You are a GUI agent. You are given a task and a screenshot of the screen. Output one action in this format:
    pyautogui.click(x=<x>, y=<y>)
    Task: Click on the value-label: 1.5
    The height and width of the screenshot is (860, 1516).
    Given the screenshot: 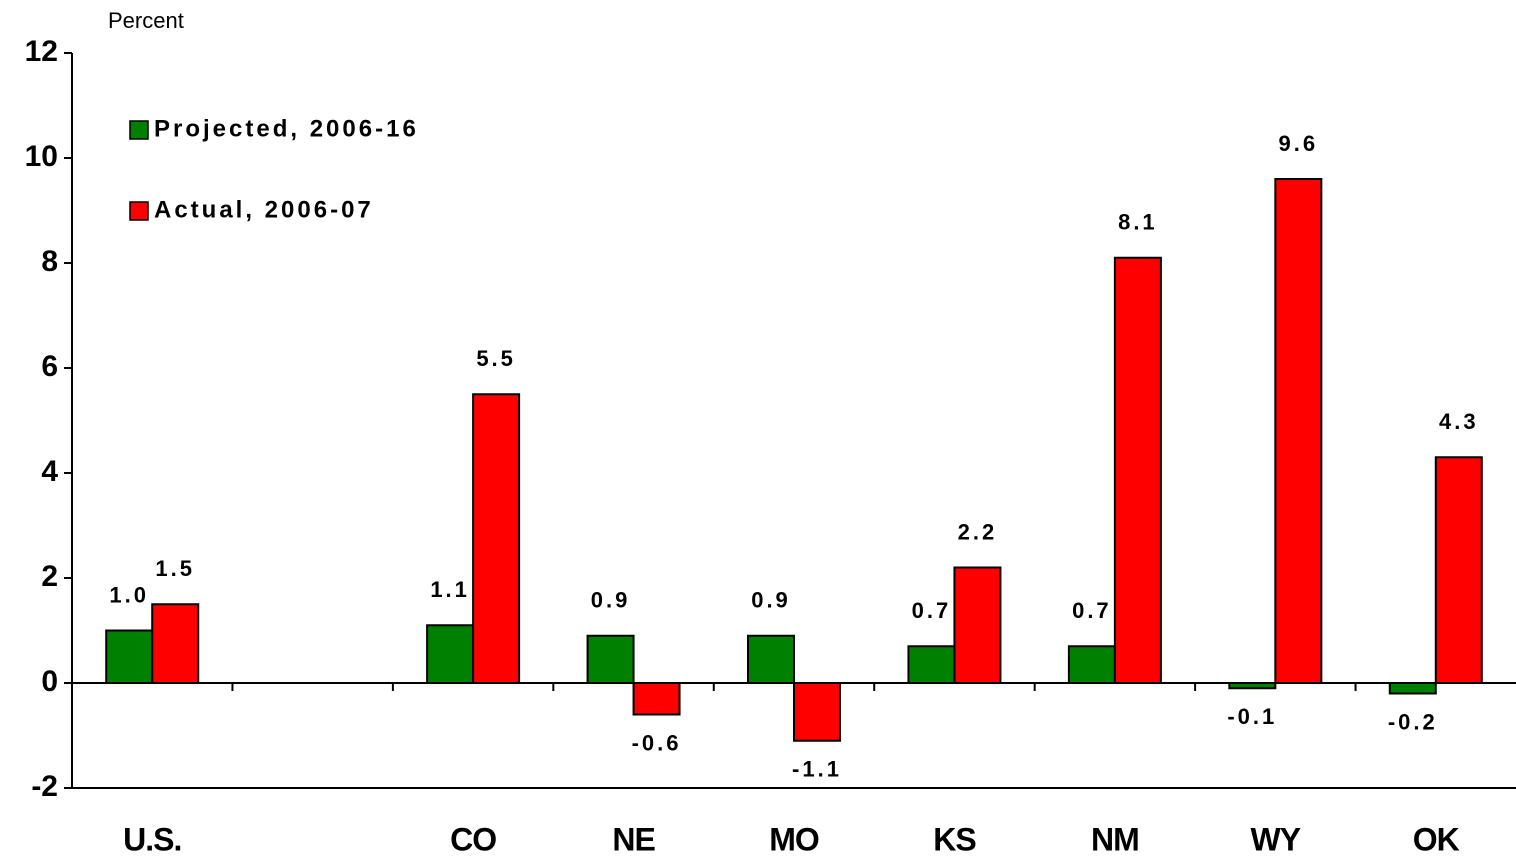 What is the action you would take?
    pyautogui.click(x=175, y=568)
    